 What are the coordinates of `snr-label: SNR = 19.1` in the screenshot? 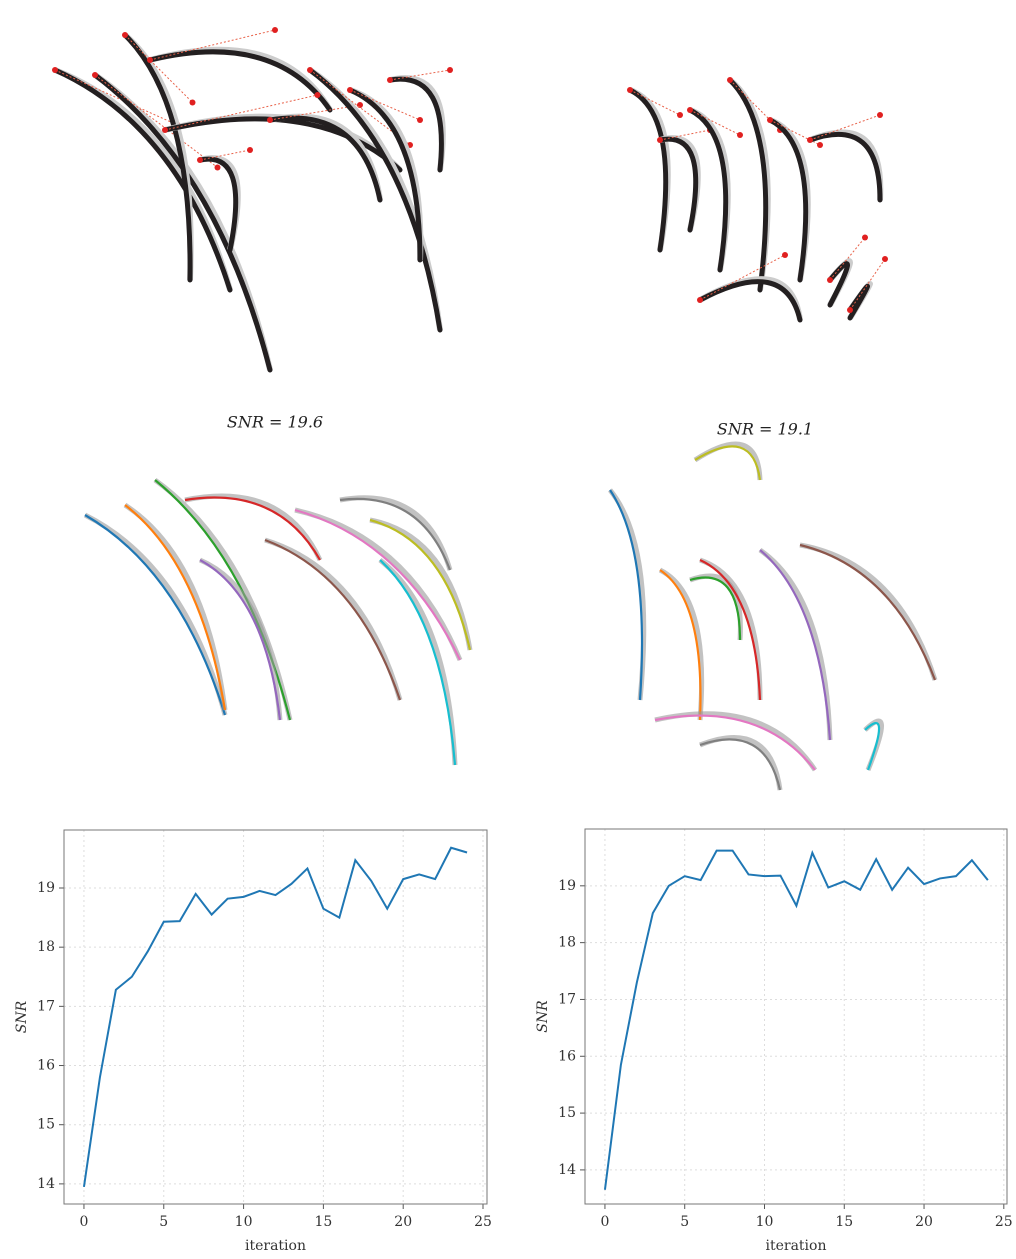 It's located at (765, 429).